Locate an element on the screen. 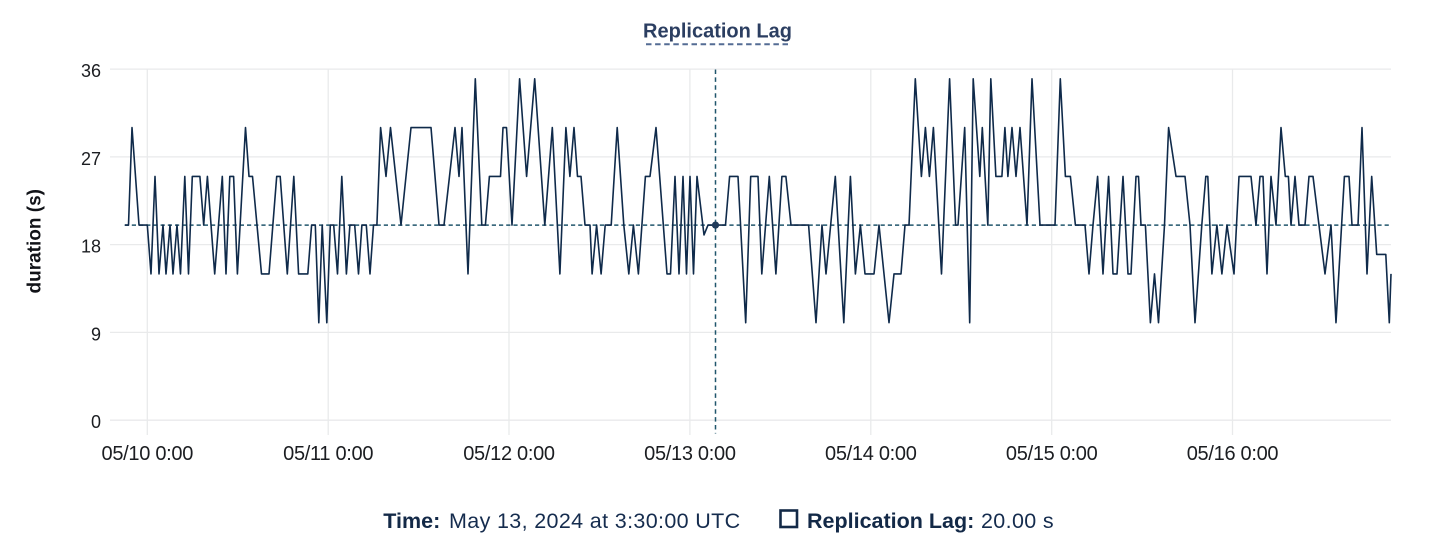  svg-text: 0 is located at coordinates (96, 422).